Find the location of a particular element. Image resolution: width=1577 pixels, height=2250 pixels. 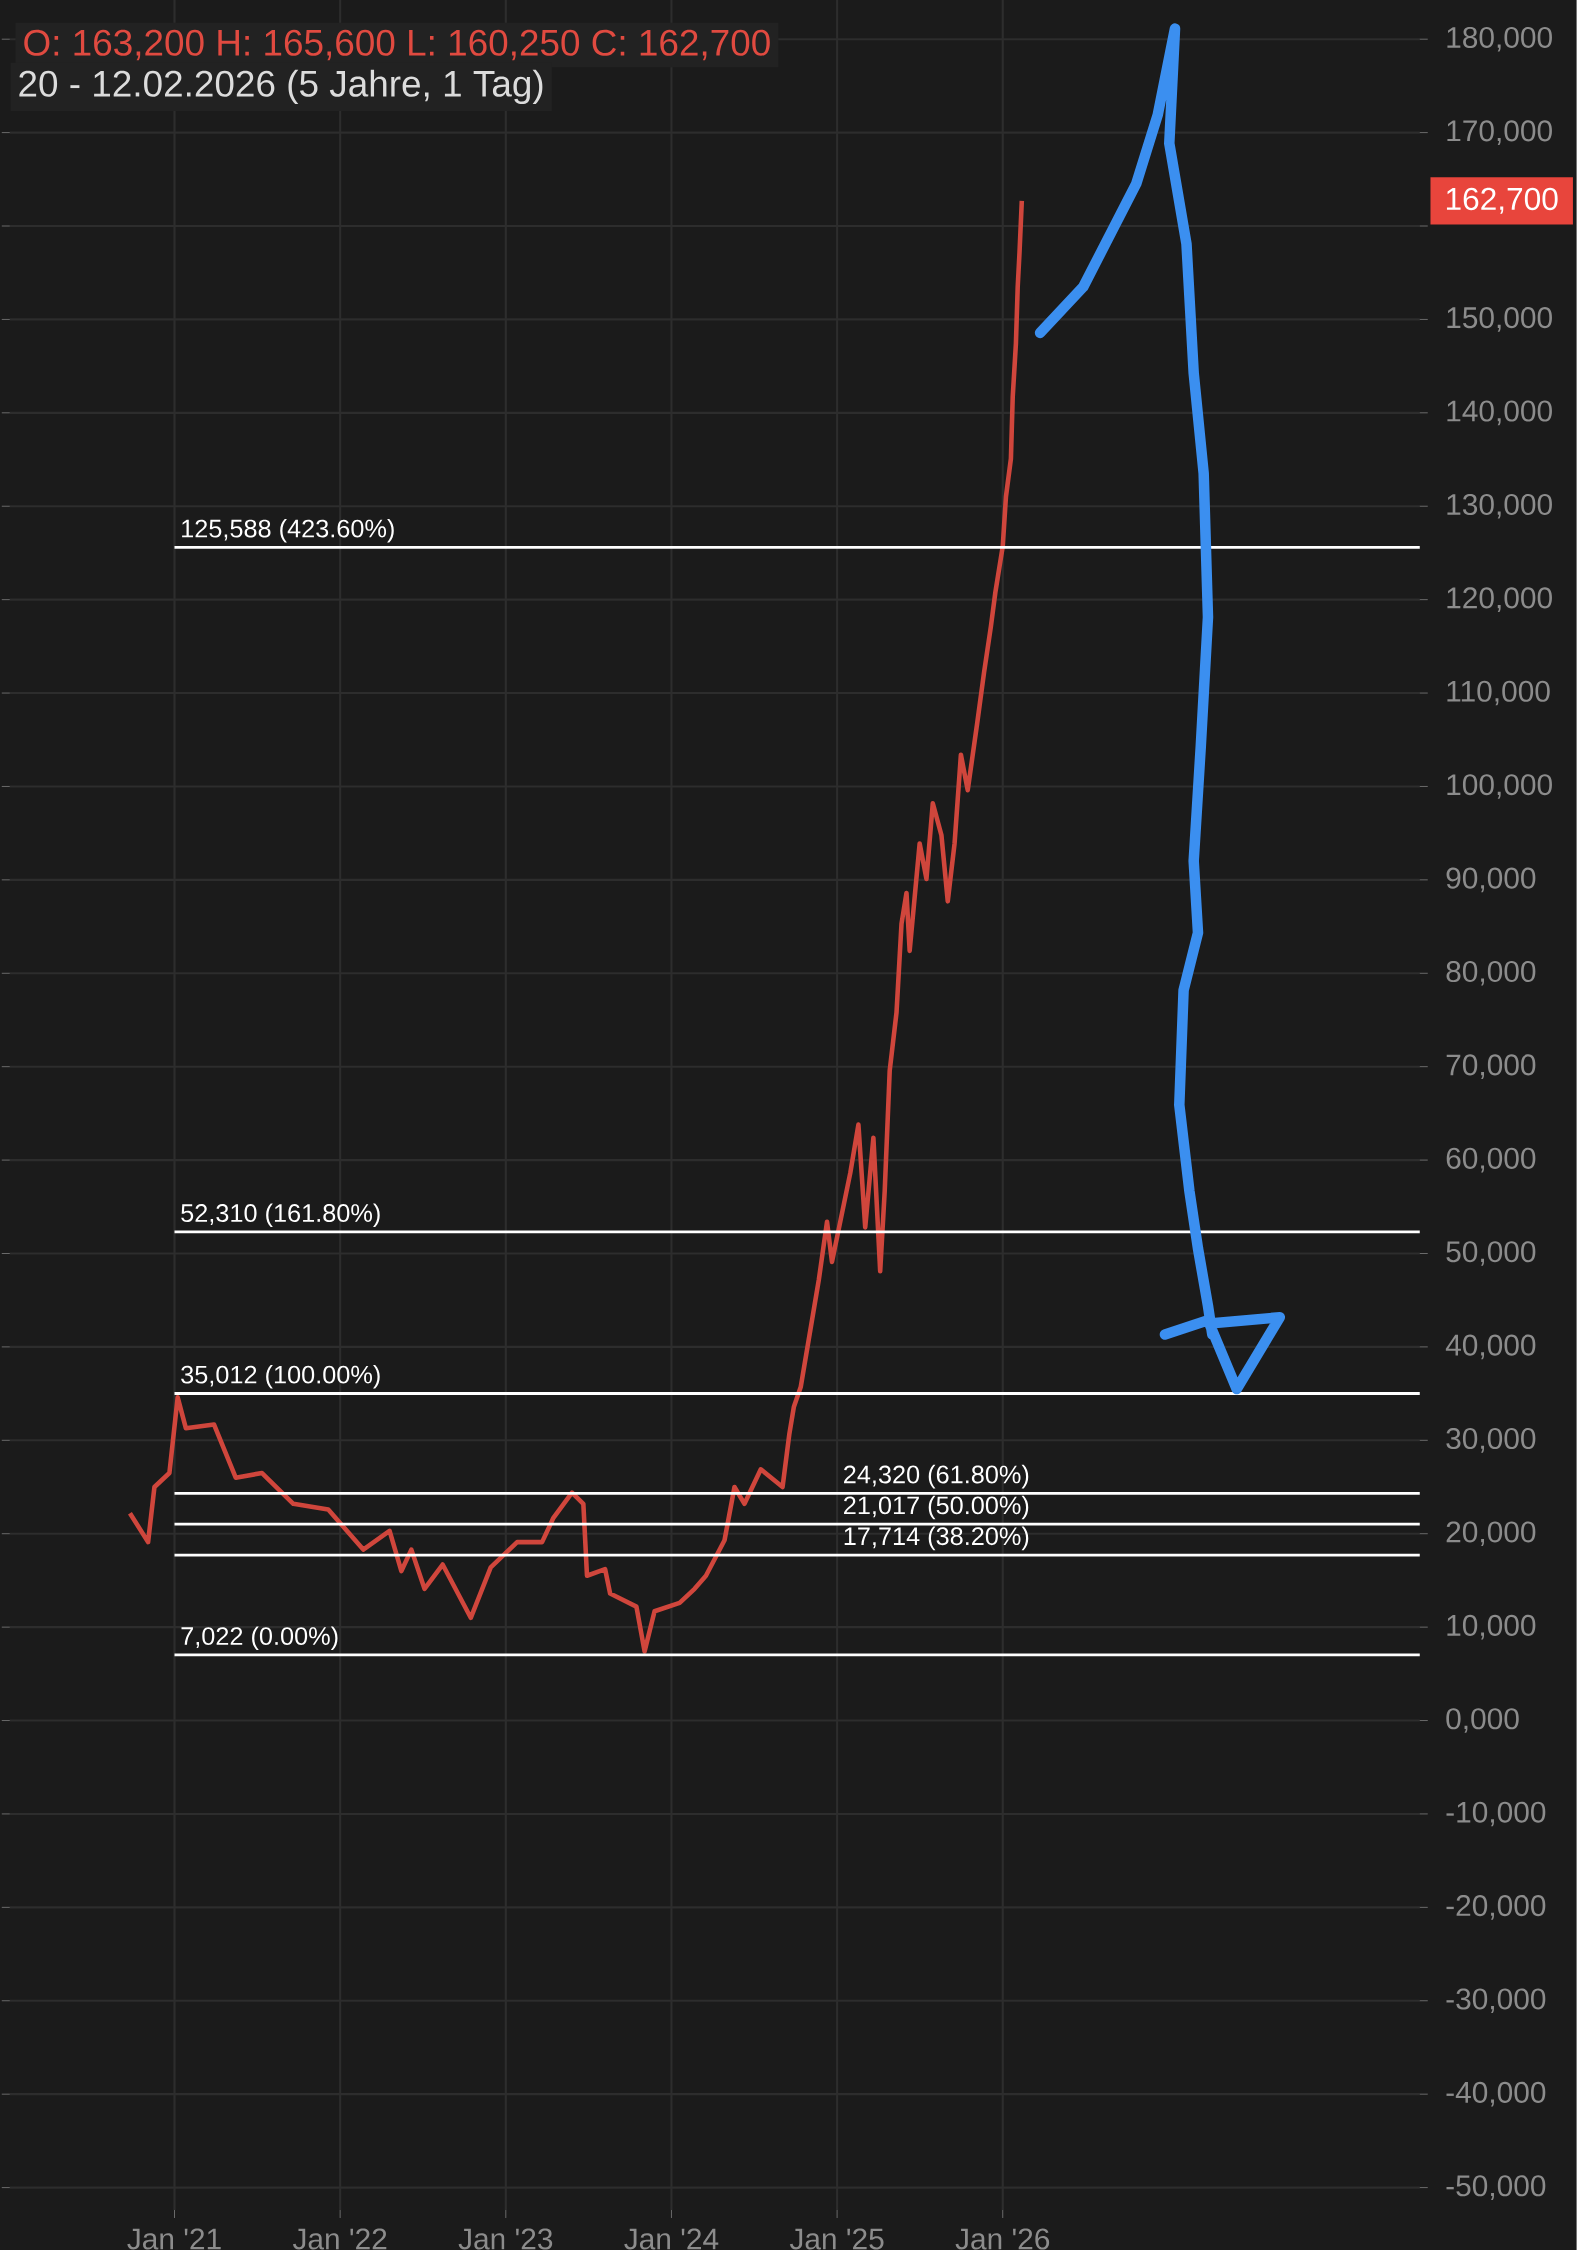

y-tick-label: -40,000 is located at coordinates (1496, 2094).